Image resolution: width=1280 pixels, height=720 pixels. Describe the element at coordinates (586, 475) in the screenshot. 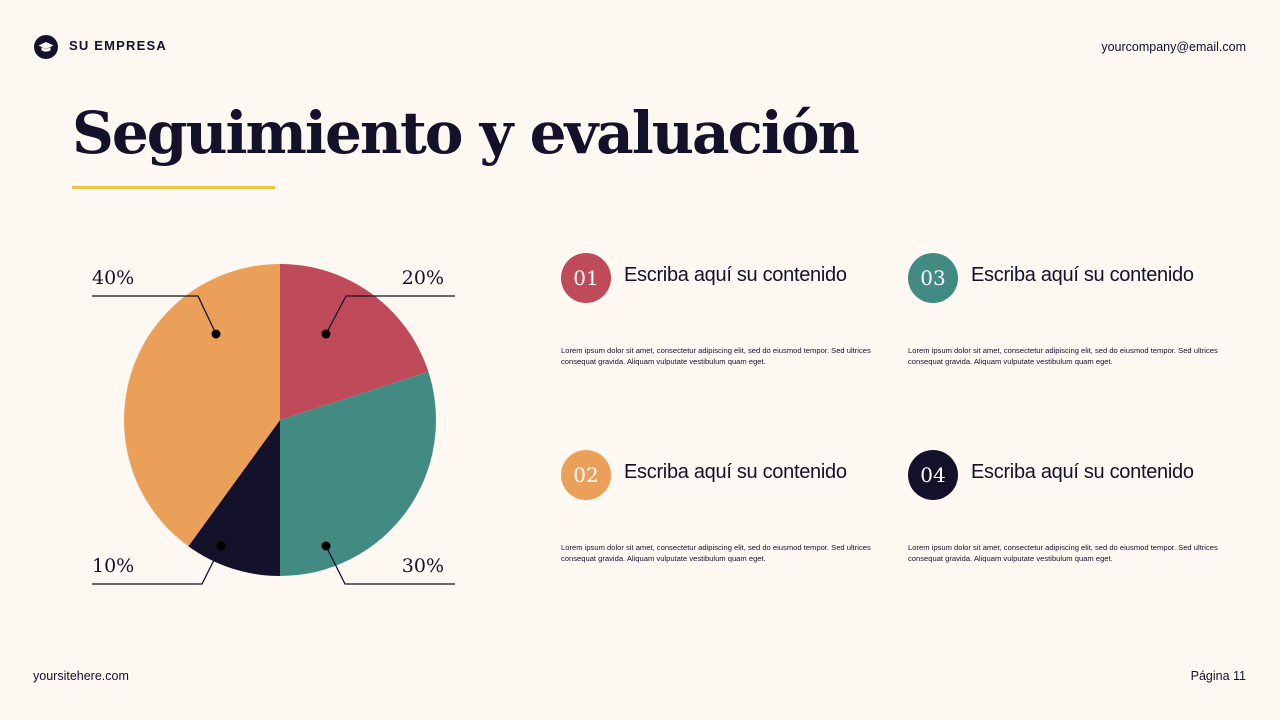

I see `item-number-badge: 02` at that location.